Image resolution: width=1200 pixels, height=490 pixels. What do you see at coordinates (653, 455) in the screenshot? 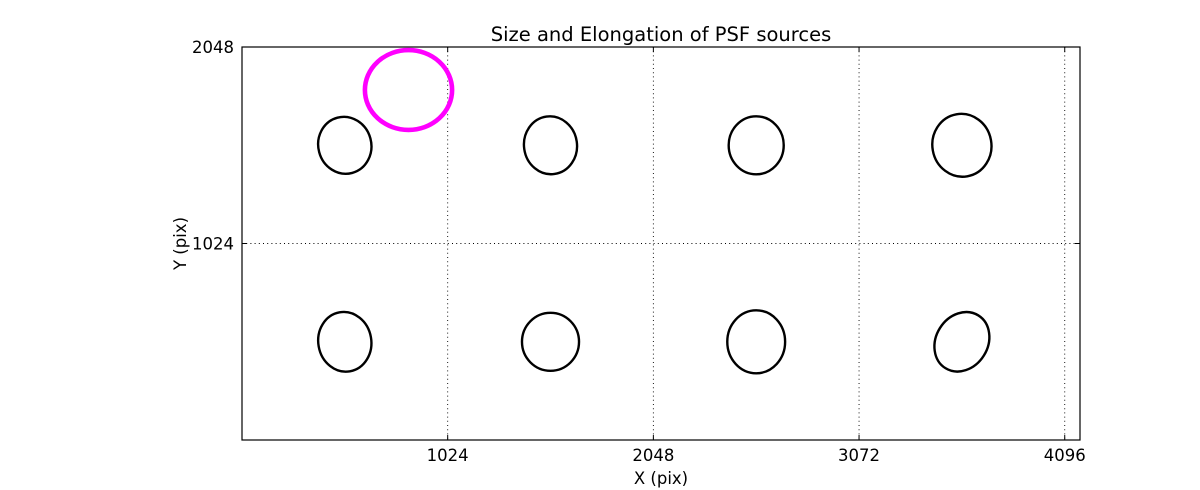
I see `x-tick-label: 2048` at bounding box center [653, 455].